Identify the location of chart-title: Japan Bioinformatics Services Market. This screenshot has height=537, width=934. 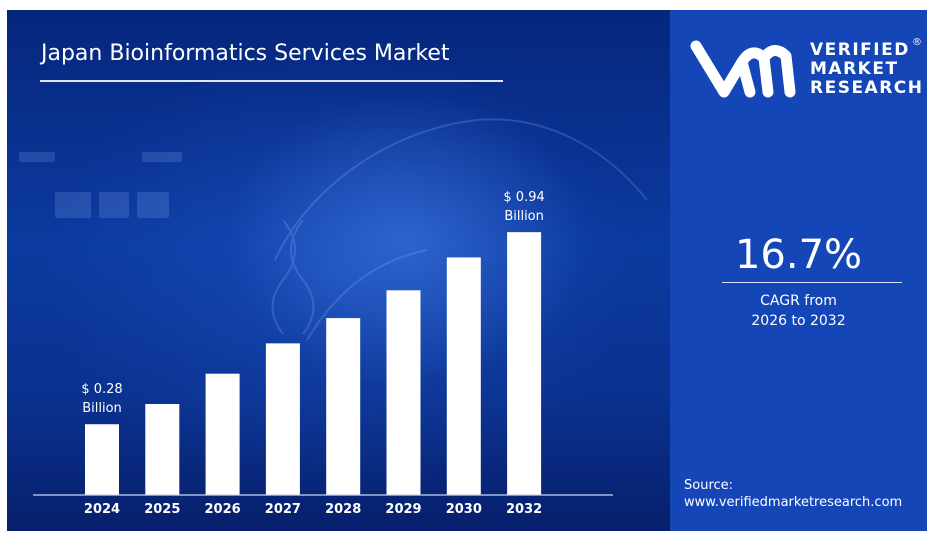
(245, 53).